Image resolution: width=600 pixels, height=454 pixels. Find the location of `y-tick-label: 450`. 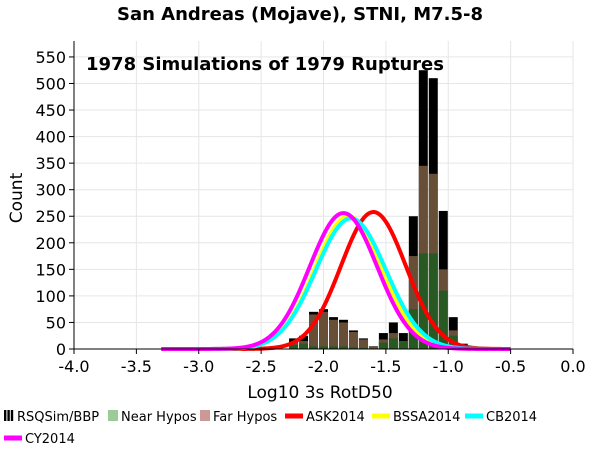

y-tick-label: 450 is located at coordinates (50, 110).